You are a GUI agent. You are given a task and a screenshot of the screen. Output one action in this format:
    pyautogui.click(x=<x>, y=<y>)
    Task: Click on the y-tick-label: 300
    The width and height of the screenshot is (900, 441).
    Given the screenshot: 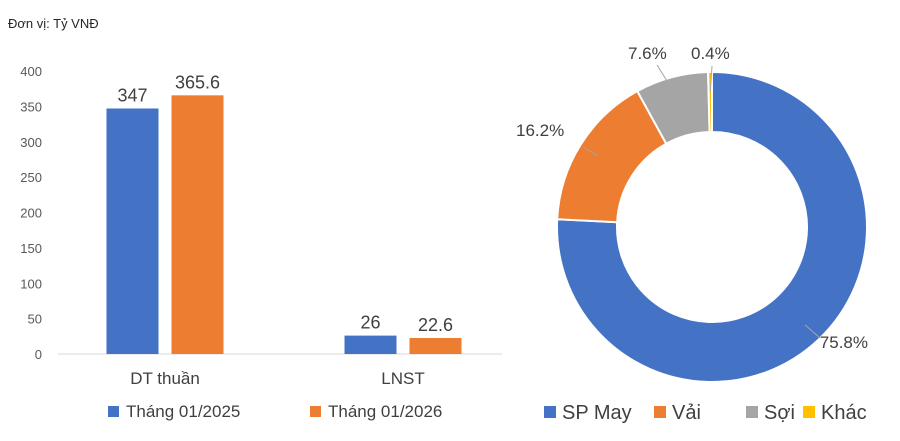 What is the action you would take?
    pyautogui.click(x=31, y=142)
    